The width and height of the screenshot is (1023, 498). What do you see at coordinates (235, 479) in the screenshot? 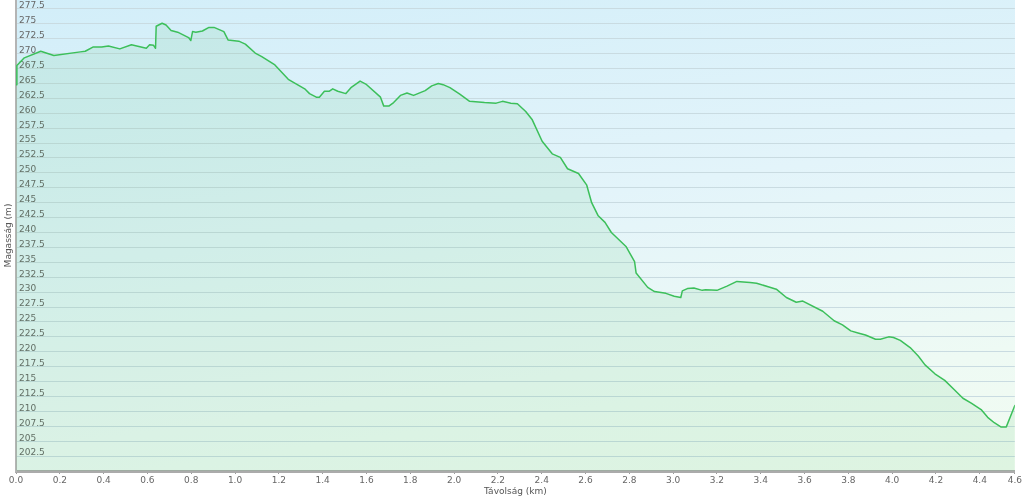
I see `x-tick-label: 1.0` at bounding box center [235, 479].